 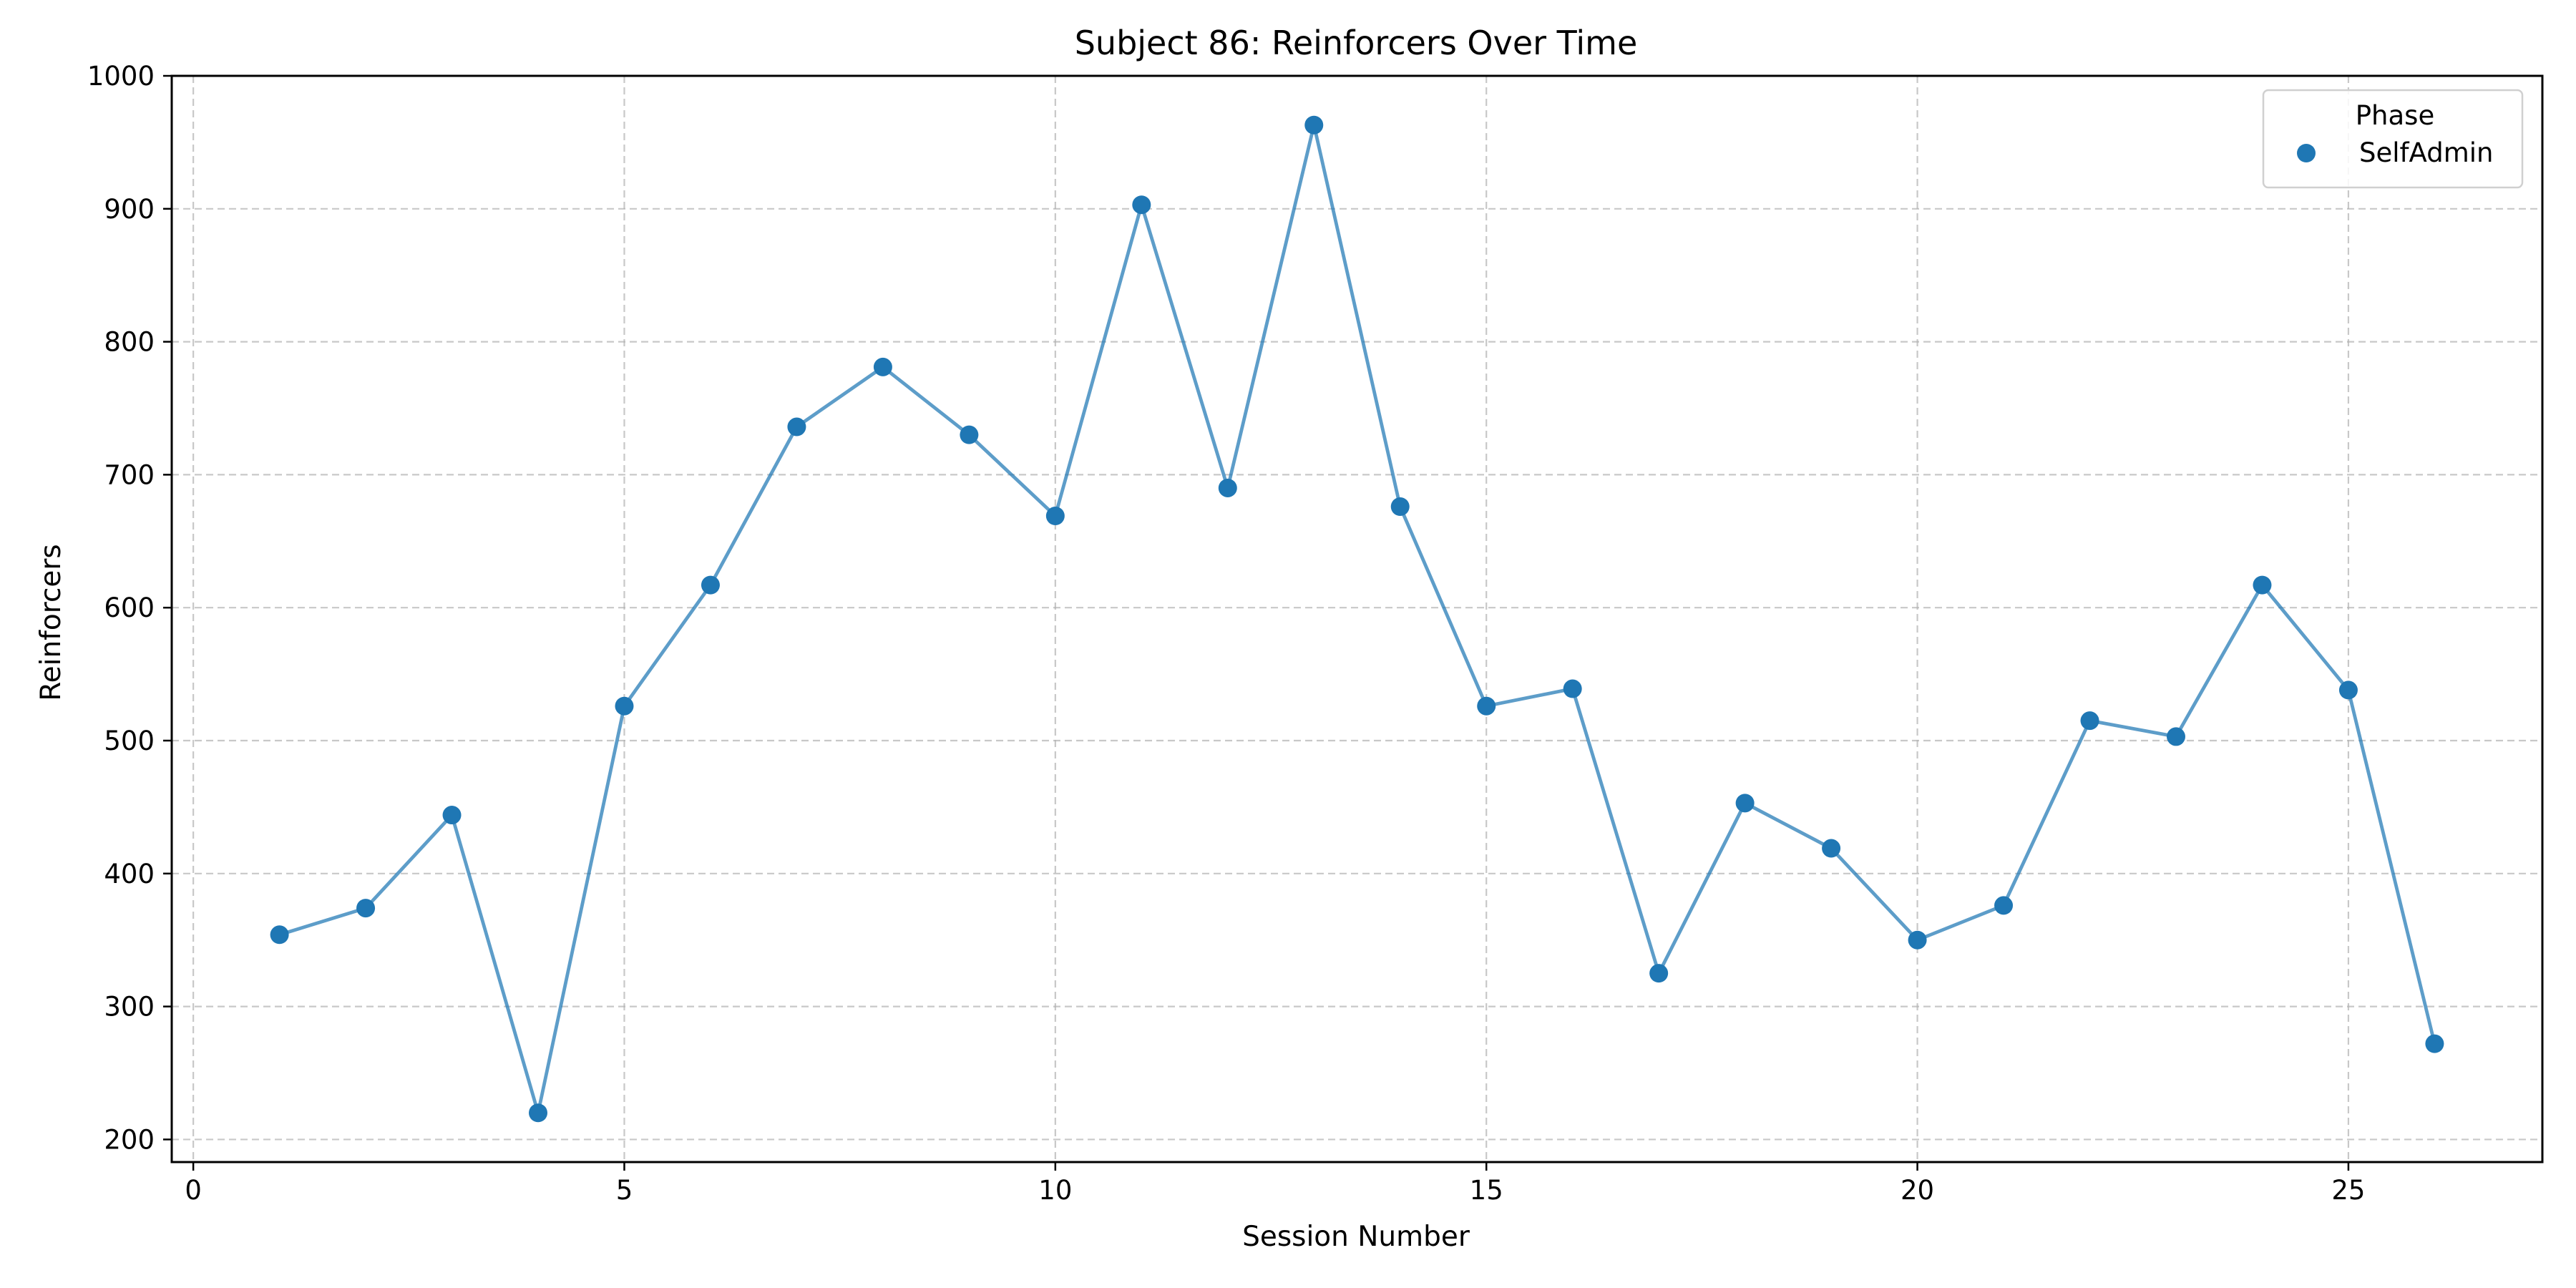 What do you see at coordinates (51, 622) in the screenshot?
I see `y-axis-label: Reinforcers` at bounding box center [51, 622].